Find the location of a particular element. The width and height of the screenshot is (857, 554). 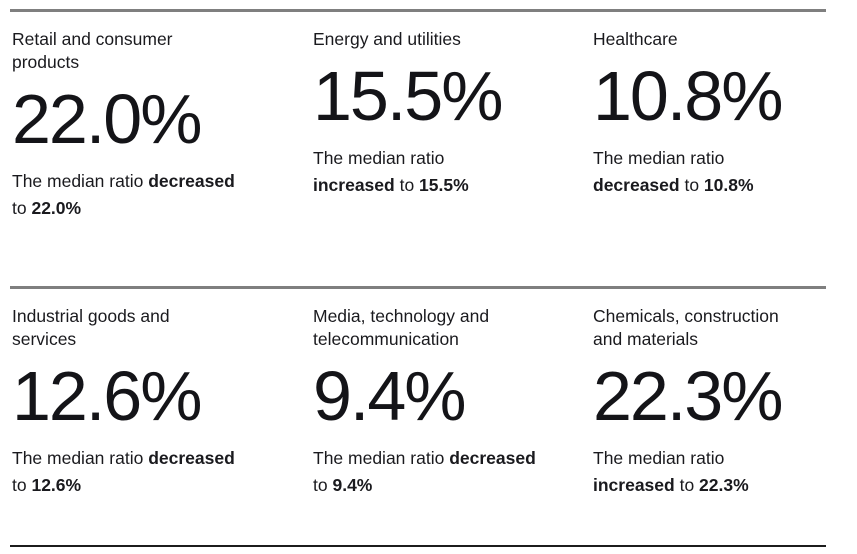

sector-title: Healthcare is located at coordinates (635, 39).